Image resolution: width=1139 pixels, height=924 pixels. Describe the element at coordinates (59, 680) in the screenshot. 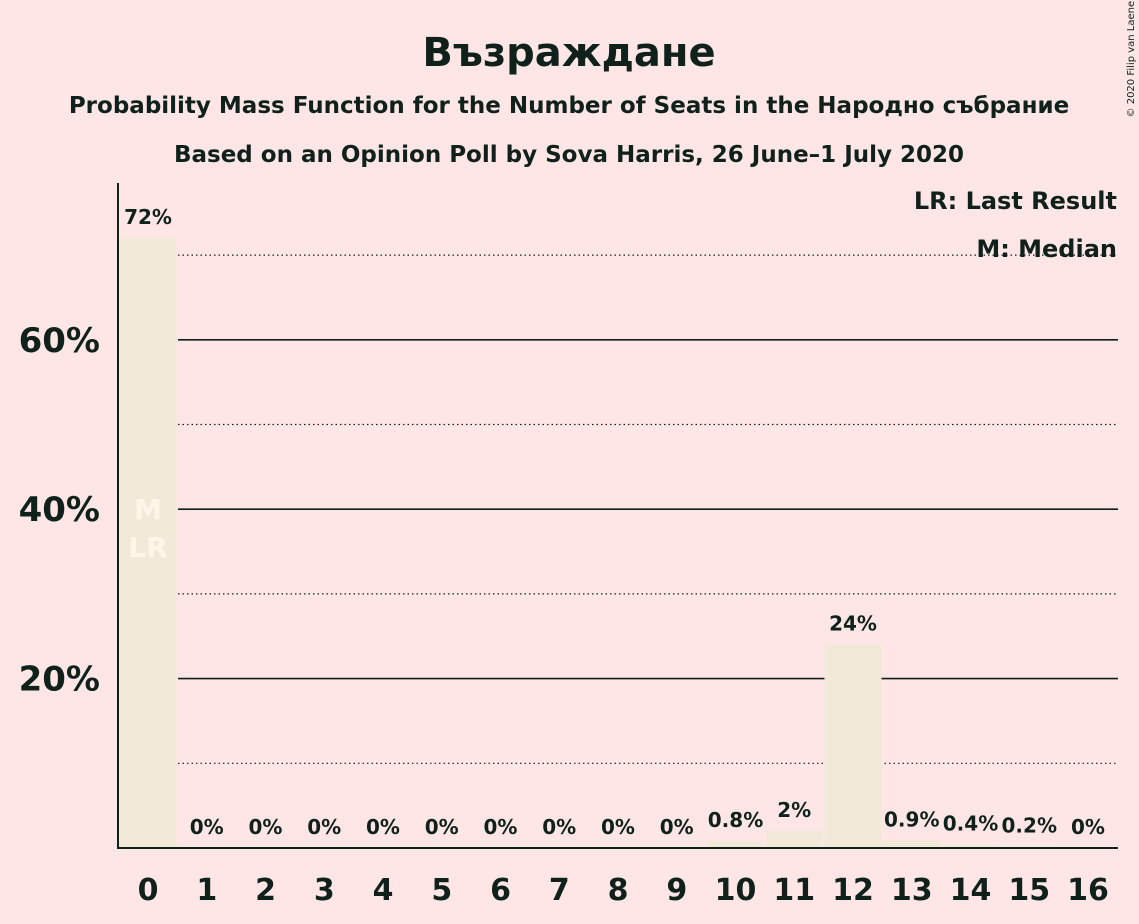

I see `y-tick-label-20: 20%` at that location.